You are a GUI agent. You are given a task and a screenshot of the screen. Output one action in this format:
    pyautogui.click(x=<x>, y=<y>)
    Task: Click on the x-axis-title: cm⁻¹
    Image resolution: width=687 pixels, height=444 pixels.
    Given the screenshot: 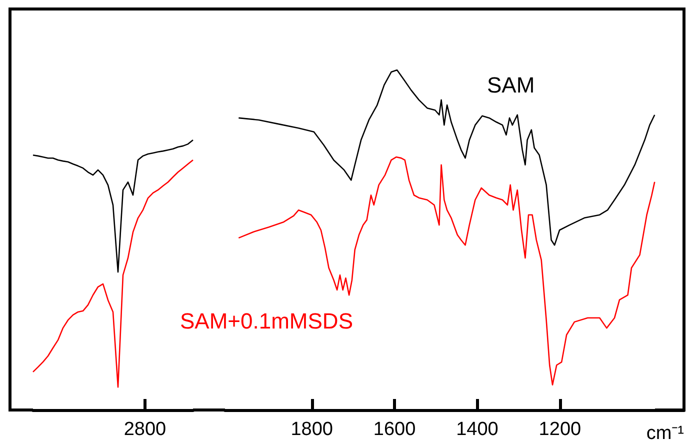 What is the action you would take?
    pyautogui.click(x=665, y=433)
    